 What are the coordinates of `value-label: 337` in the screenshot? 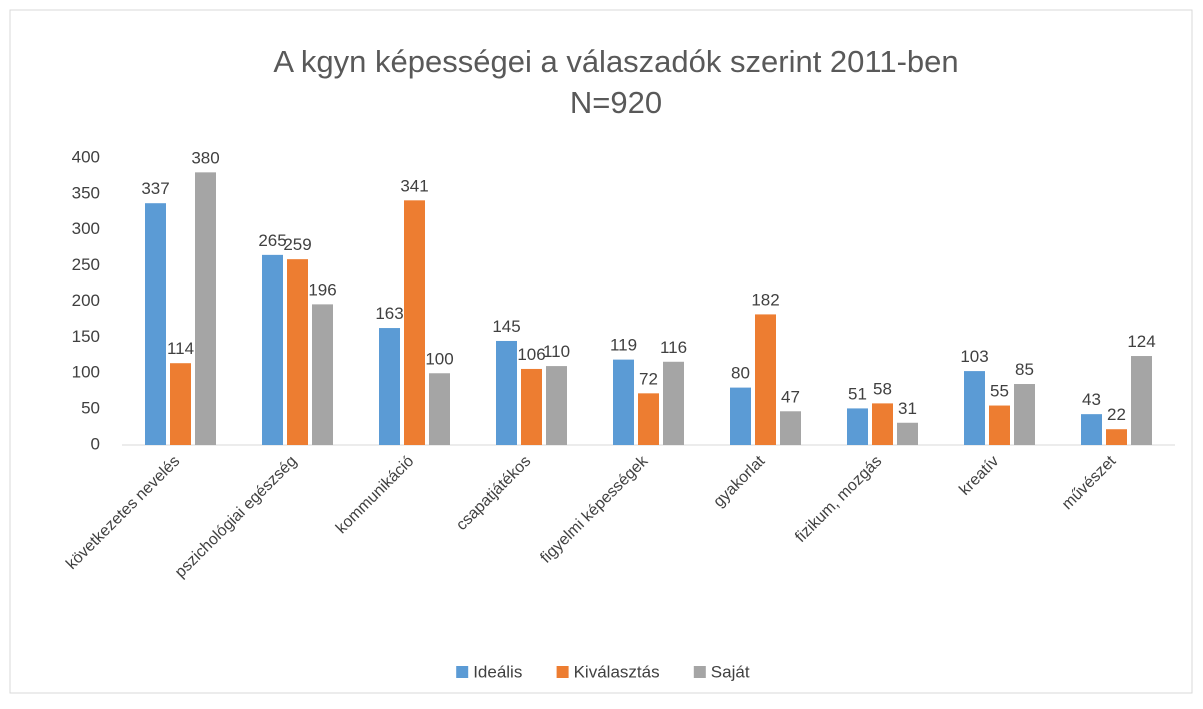 It's located at (155, 188).